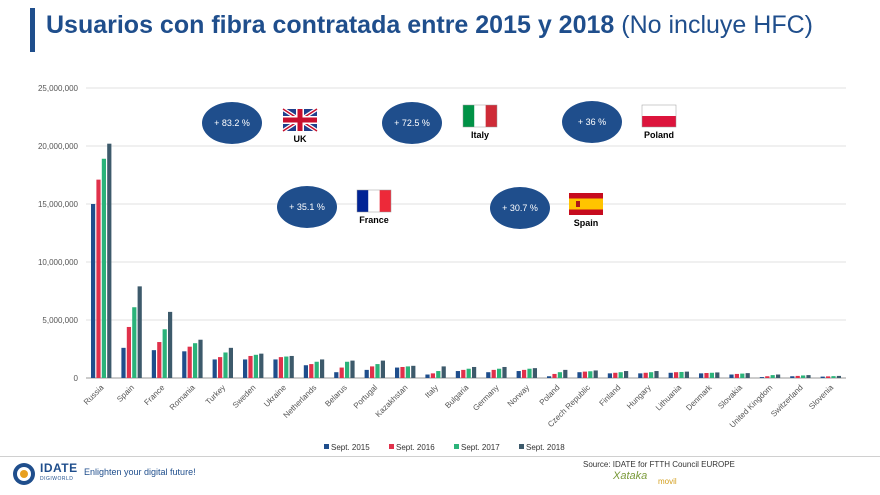 The width and height of the screenshot is (880, 495). I want to click on uk-flag-cross, so click(300, 120).